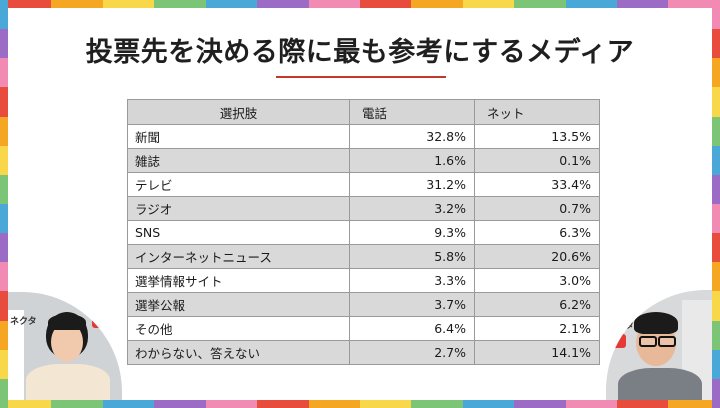 The height and width of the screenshot is (408, 720). What do you see at coordinates (16, 355) in the screenshot?
I see `studio-banner` at bounding box center [16, 355].